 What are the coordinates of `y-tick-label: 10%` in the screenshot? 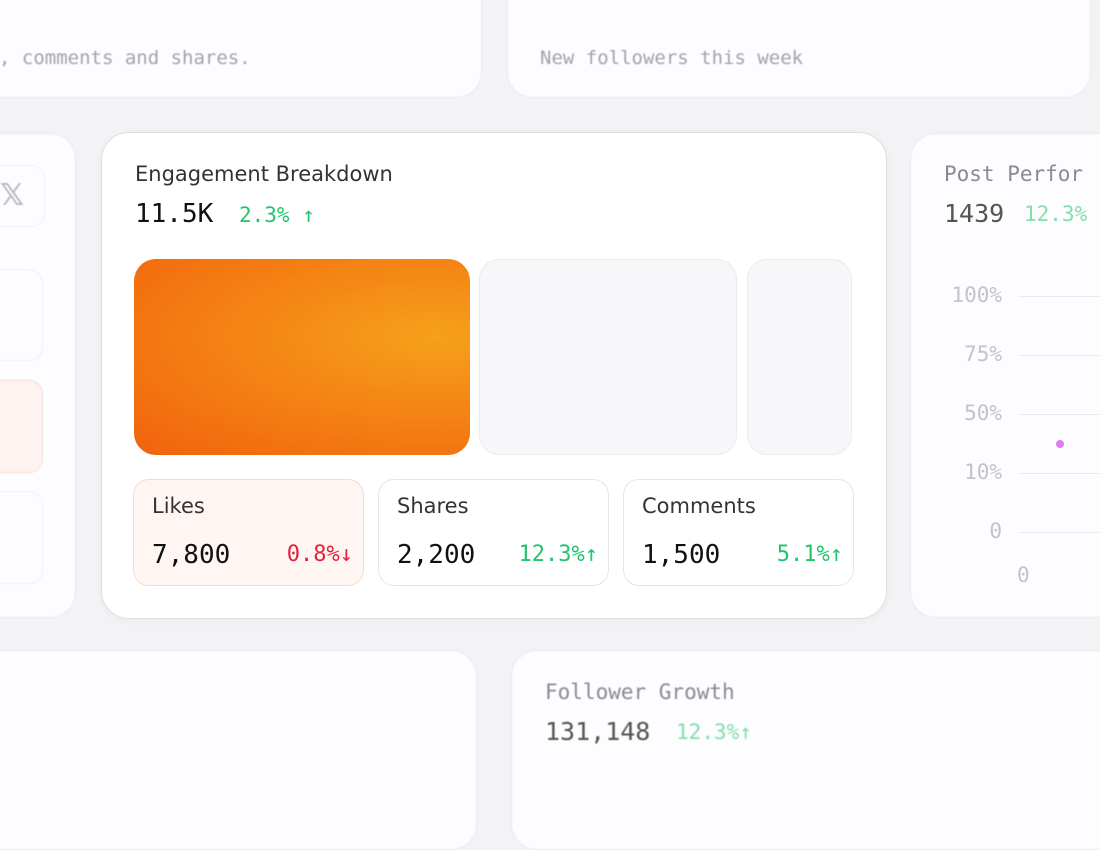 It's located at (983, 472).